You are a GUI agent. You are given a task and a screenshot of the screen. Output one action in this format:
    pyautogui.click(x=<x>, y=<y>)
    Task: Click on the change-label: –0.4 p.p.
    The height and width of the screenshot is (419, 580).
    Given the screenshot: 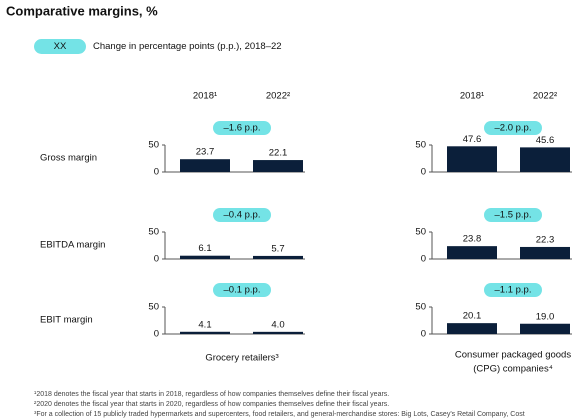 What is the action you would take?
    pyautogui.click(x=242, y=215)
    